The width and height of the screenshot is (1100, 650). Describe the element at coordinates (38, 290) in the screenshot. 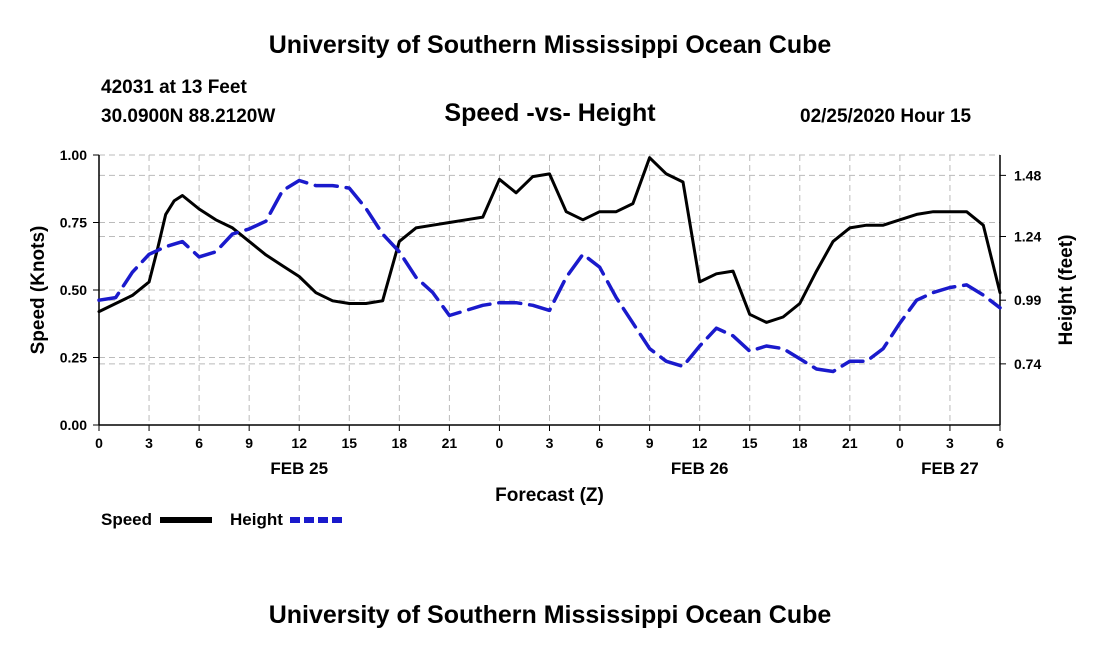

I see `y-axis-left-title: Speed (Knots)` at that location.